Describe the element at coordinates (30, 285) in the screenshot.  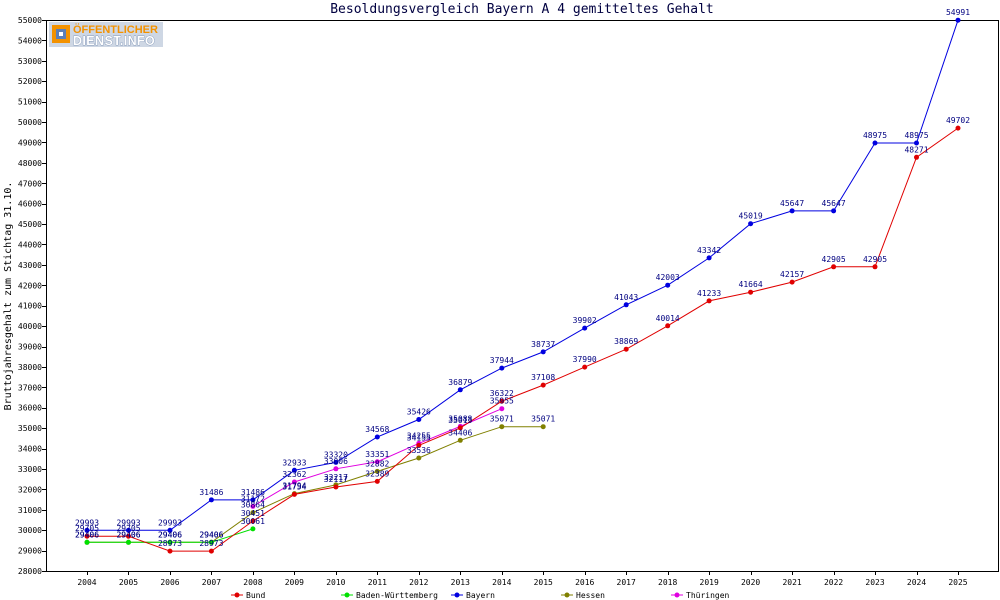
I see `y-tick-label-42000: 42000` at that location.